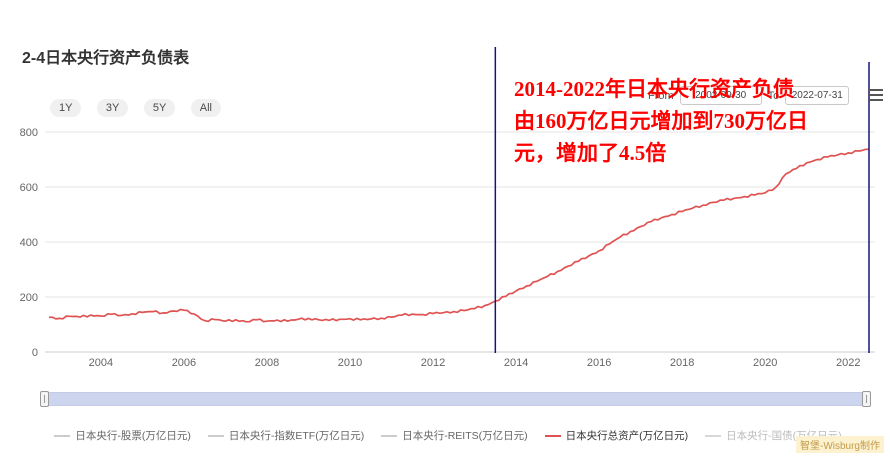 The height and width of the screenshot is (459, 890). I want to click on legend-label: 日本央行-股票(万亿日元), so click(133, 436).